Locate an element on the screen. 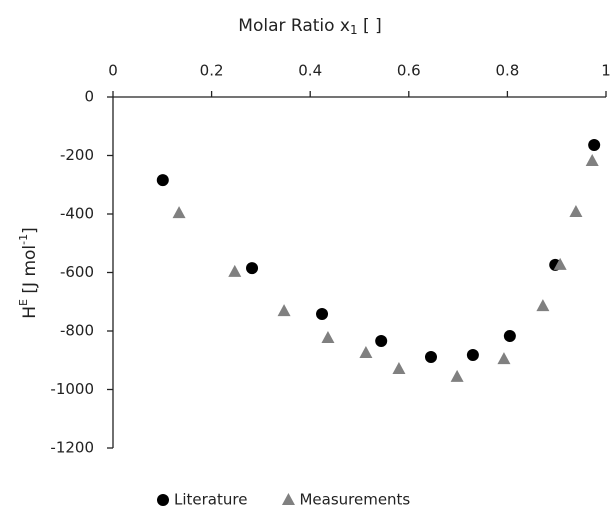 This screenshot has width=610, height=513. y-axis-label: HE [J mol-1] is located at coordinates (28, 273).